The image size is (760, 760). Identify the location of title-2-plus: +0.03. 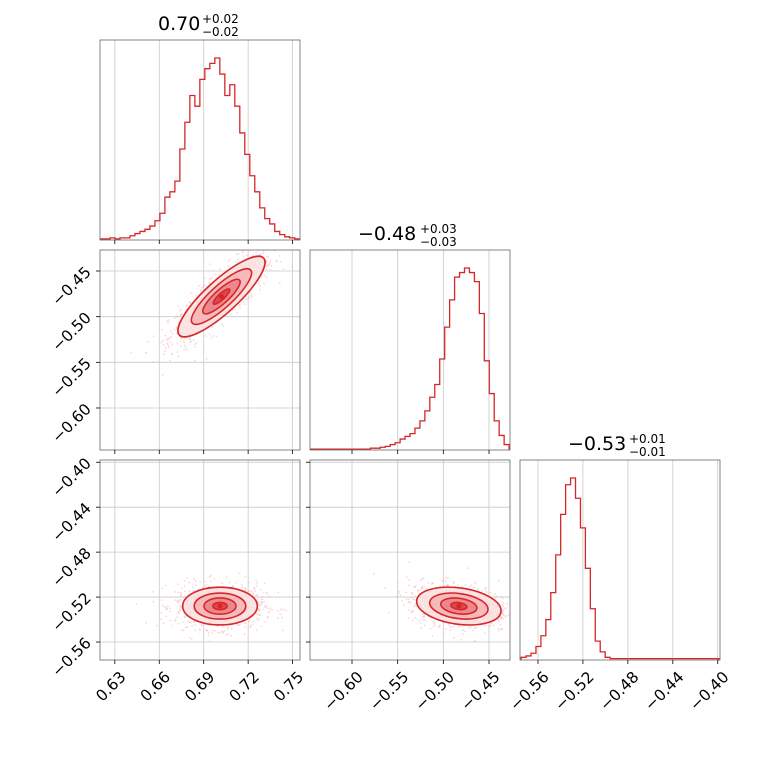
(438, 229).